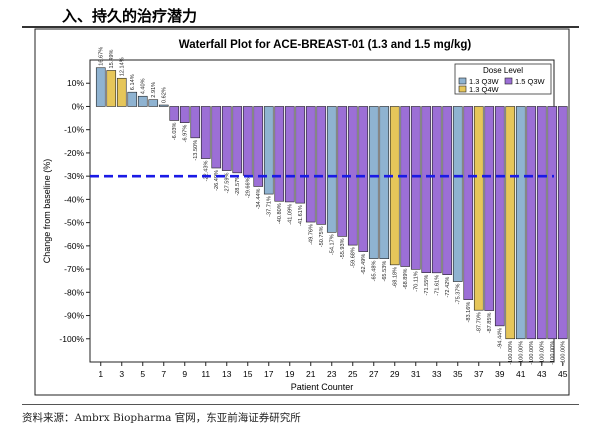 The width and height of the screenshot is (593, 434). What do you see at coordinates (130, 16) in the screenshot?
I see `section-heading: 入、持久的治疗潜力` at bounding box center [130, 16].